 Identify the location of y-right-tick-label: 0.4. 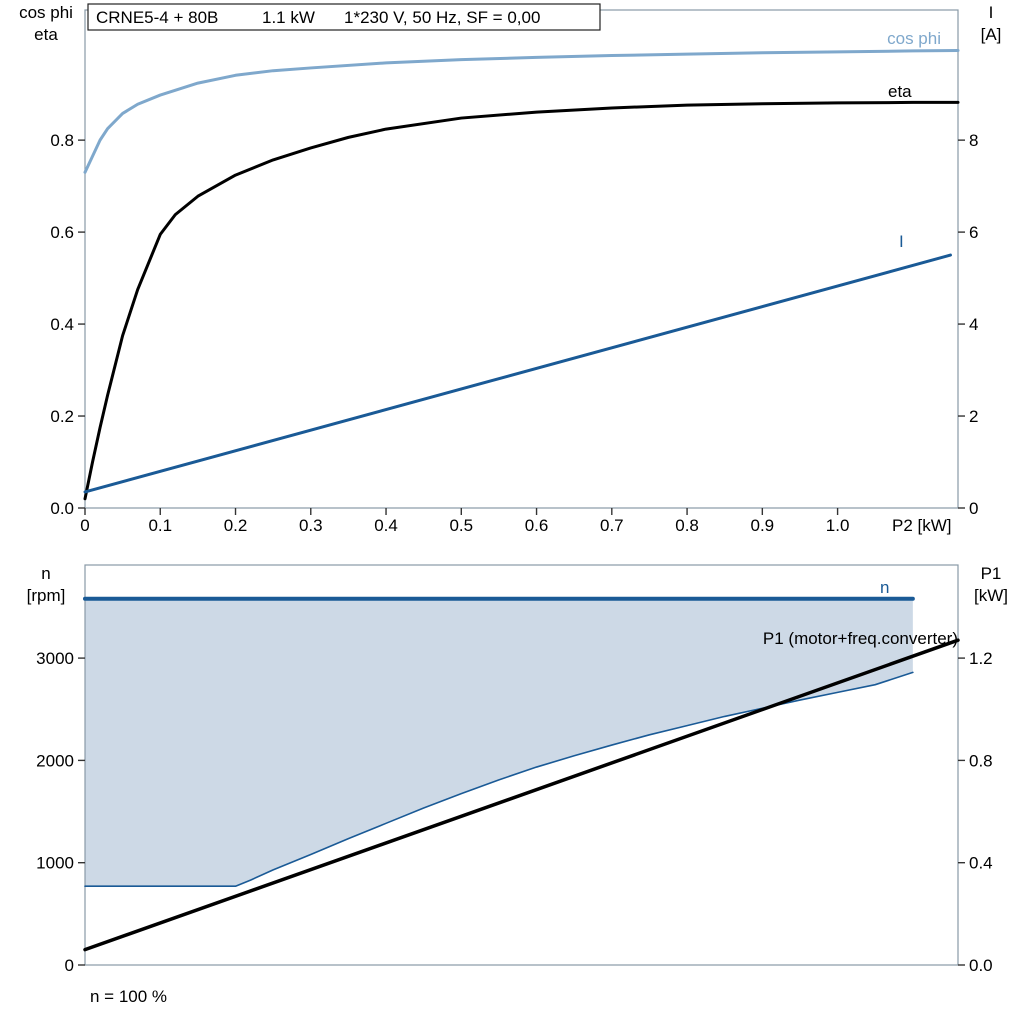
(981, 863).